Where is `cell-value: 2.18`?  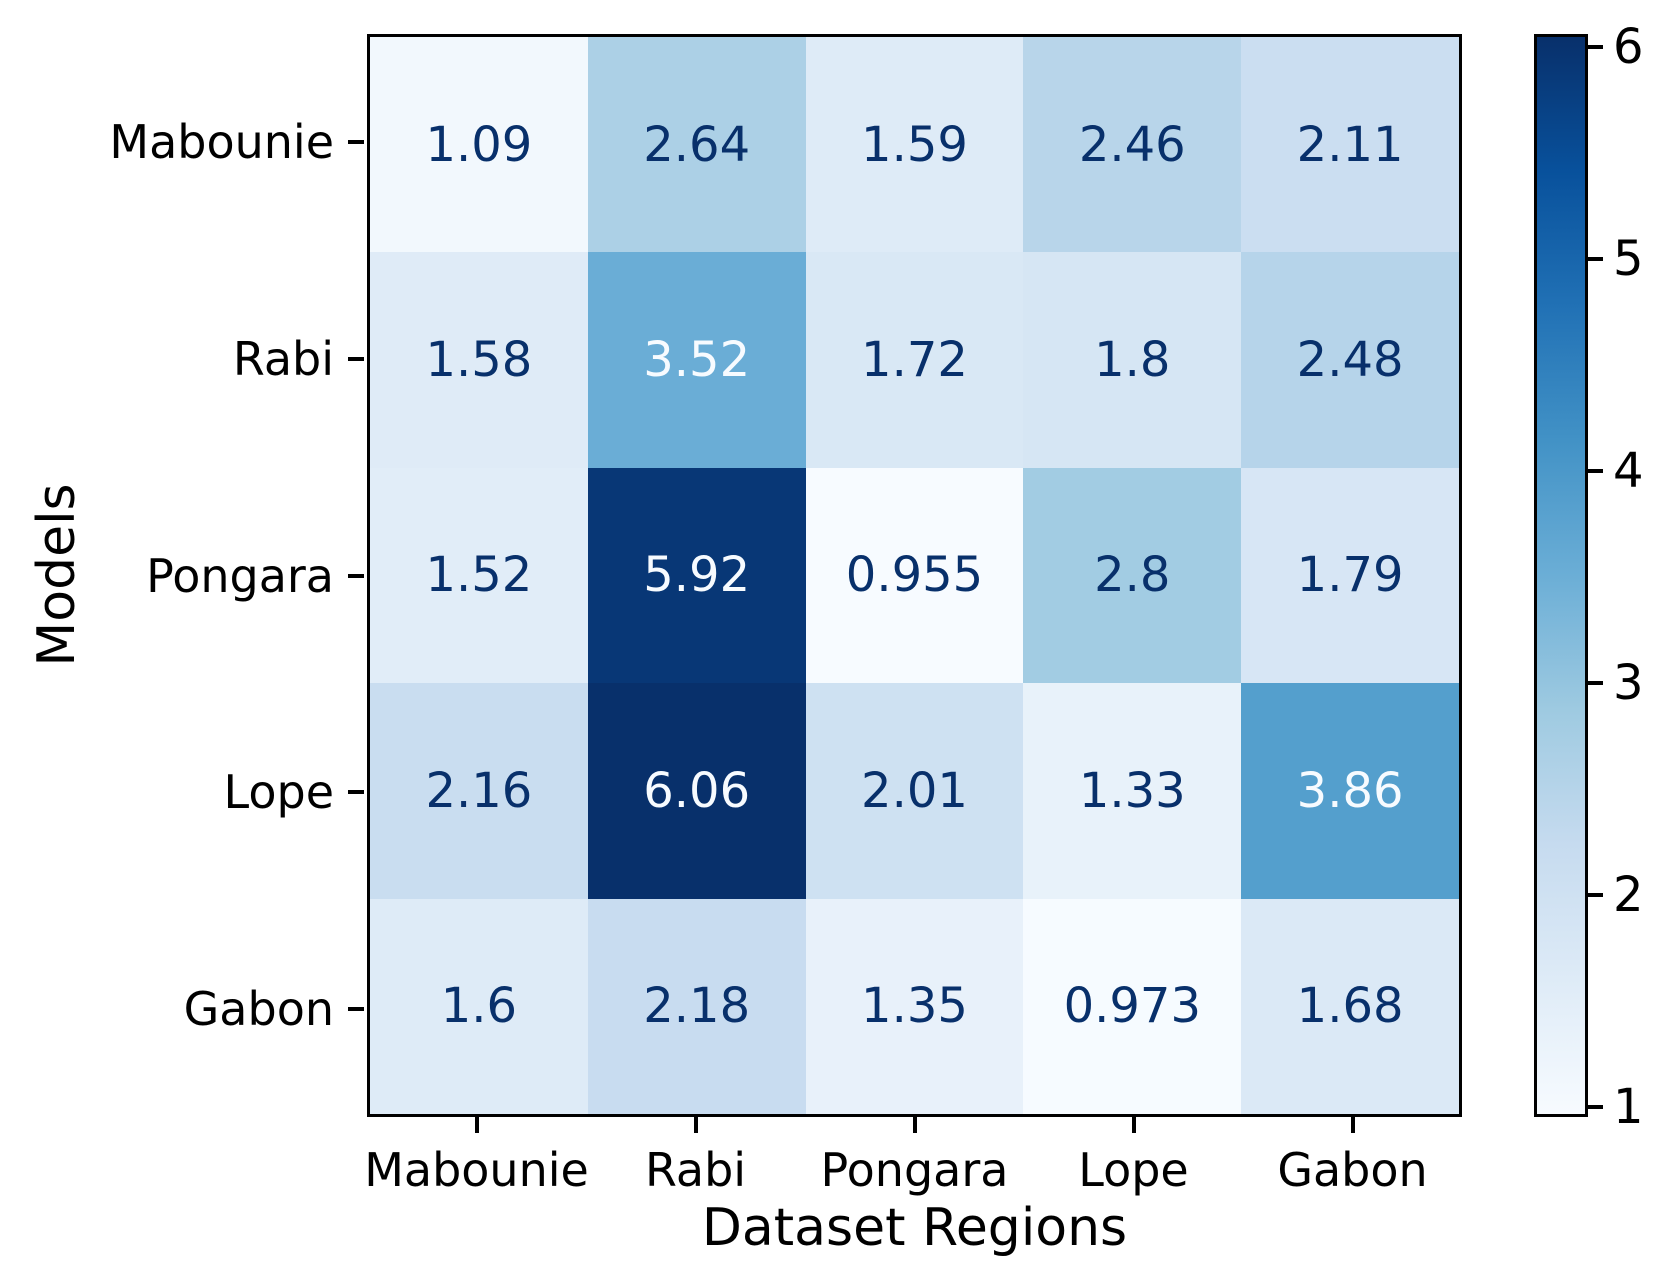 cell-value: 2.18 is located at coordinates (697, 1006).